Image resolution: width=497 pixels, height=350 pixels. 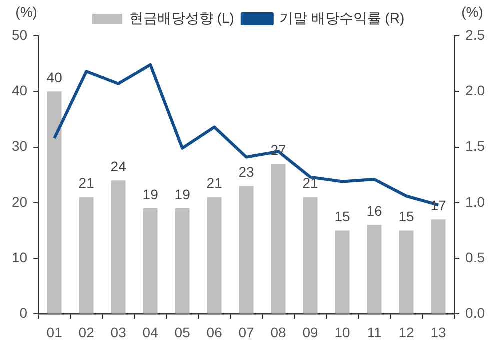 I want to click on y-axis-title: (%), so click(x=27, y=12).